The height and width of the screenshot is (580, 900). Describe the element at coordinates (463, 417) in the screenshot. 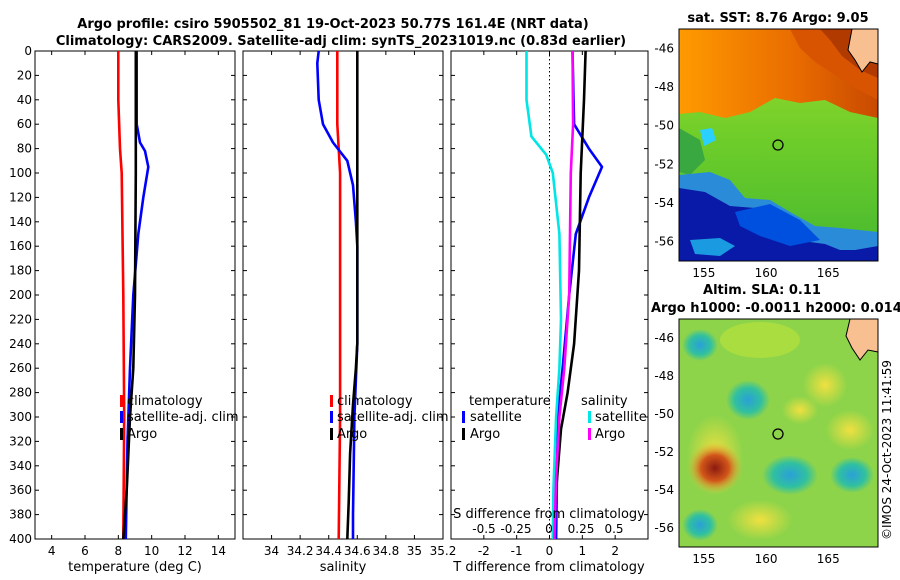

I see `legend-swatch-temperature-satellite` at that location.